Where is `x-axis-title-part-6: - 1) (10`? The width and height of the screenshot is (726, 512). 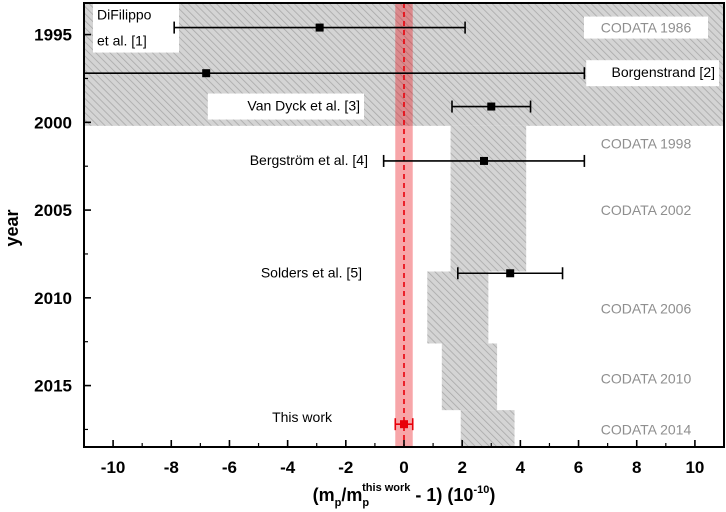 x-axis-title-part-6: - 1) (10 is located at coordinates (441, 495).